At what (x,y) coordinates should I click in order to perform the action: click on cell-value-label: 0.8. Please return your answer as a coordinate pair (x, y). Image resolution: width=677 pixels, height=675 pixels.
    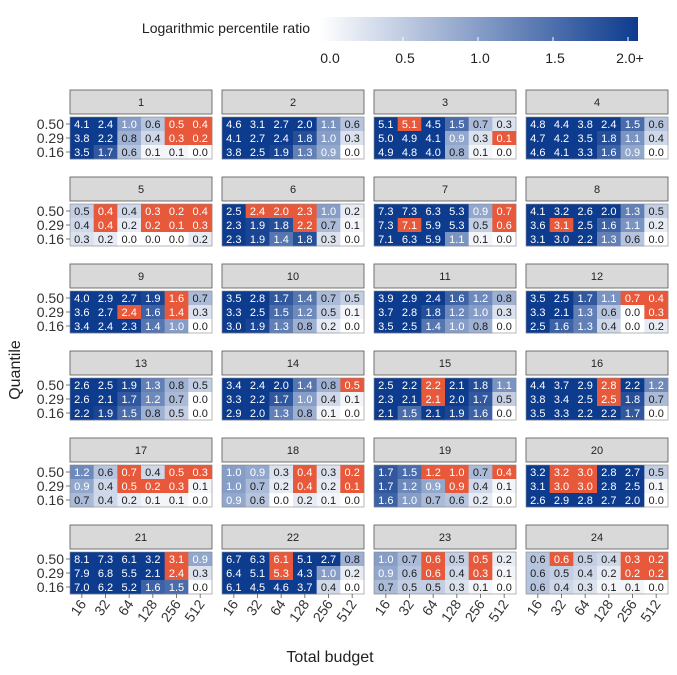
    Looking at the image, I should click on (304, 414).